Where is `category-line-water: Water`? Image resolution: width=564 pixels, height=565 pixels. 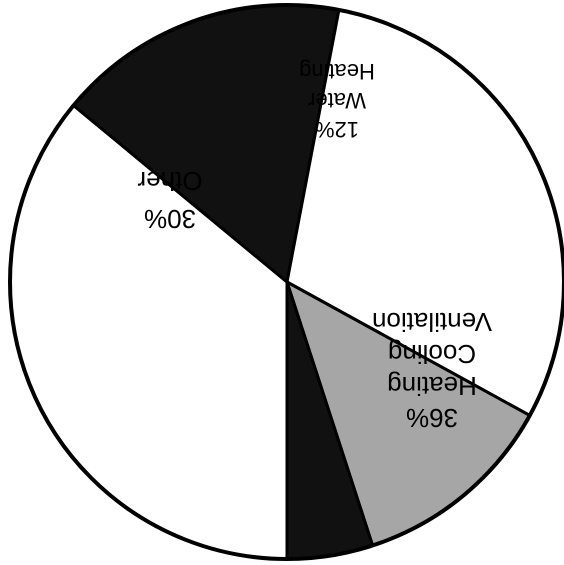 category-line-water: Water is located at coordinates (337, 100).